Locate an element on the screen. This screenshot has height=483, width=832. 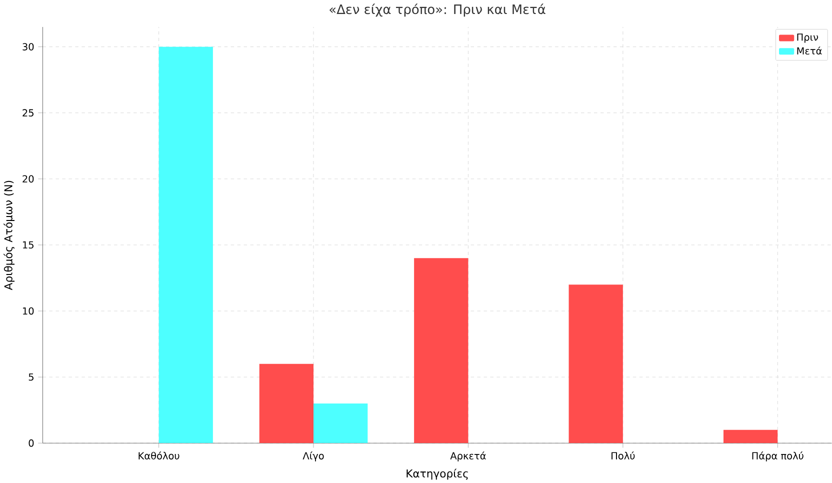
x-tick-label: Πολύ is located at coordinates (623, 455).